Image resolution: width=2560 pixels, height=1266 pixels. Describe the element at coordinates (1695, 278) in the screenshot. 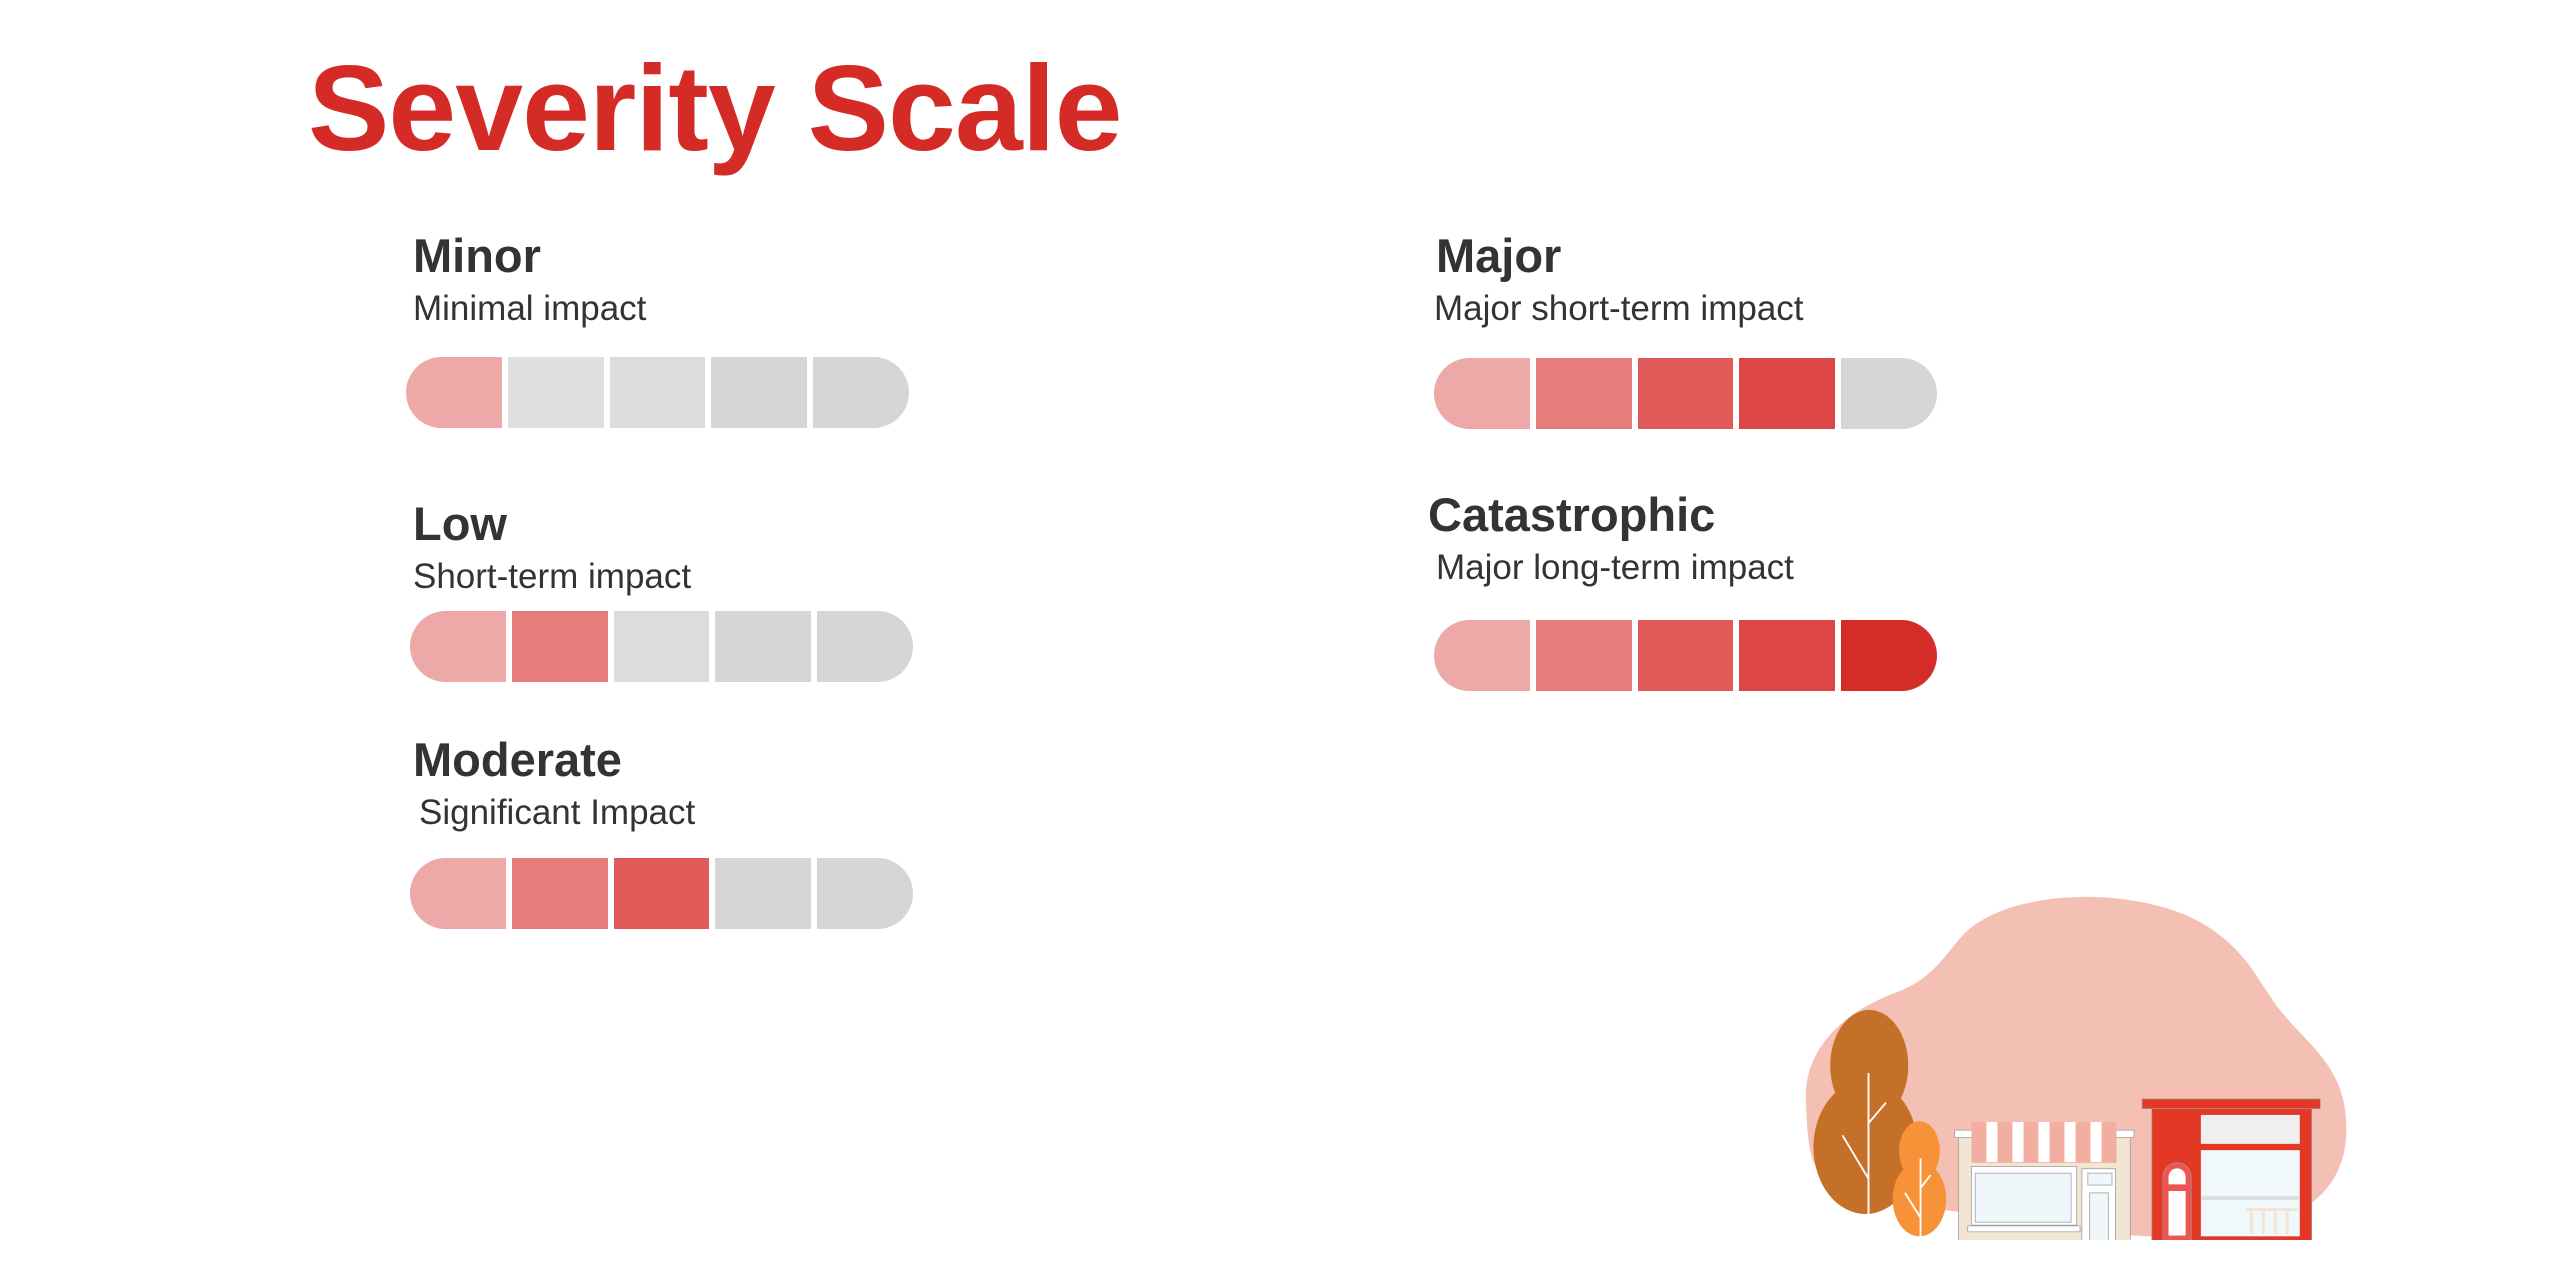

I see `level-major: Major Major short-term impact` at that location.